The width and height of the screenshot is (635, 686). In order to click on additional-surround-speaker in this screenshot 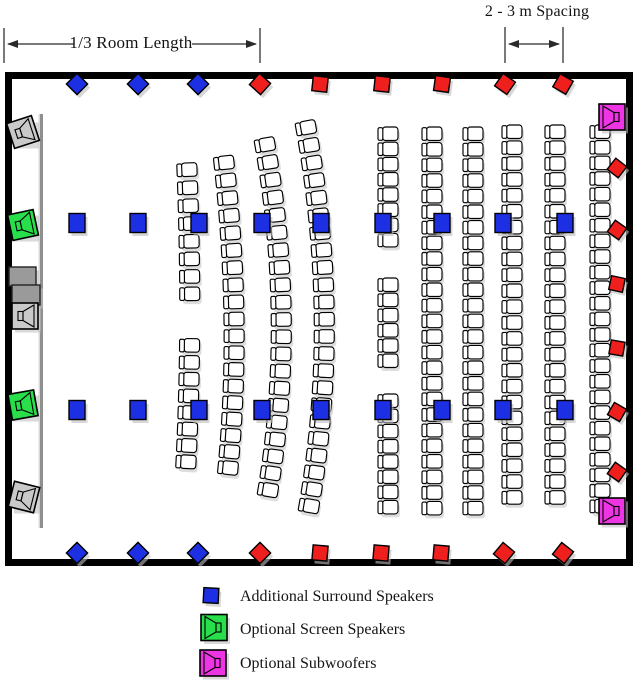, I will do `click(383, 410)`.